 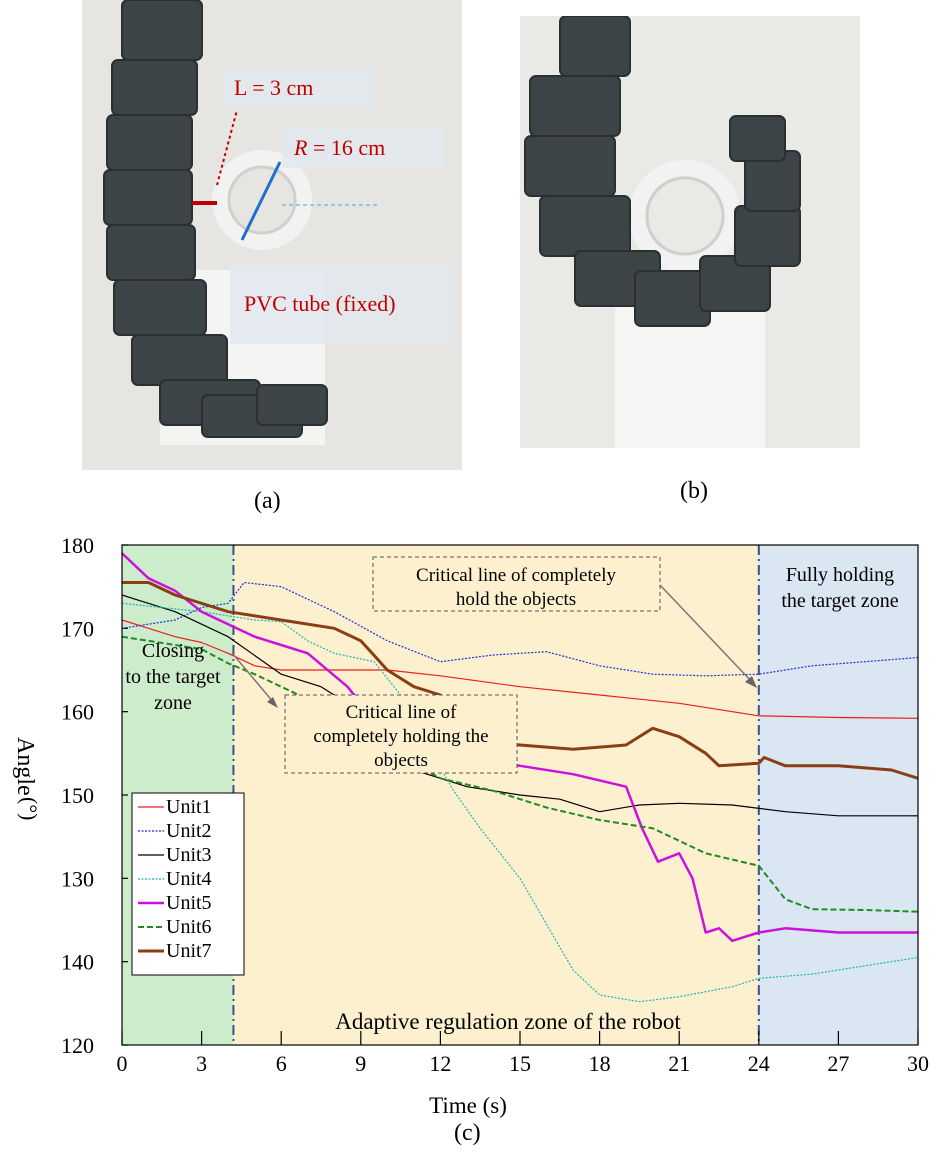 What do you see at coordinates (189, 831) in the screenshot?
I see `legend-label-unit2: Unit2` at bounding box center [189, 831].